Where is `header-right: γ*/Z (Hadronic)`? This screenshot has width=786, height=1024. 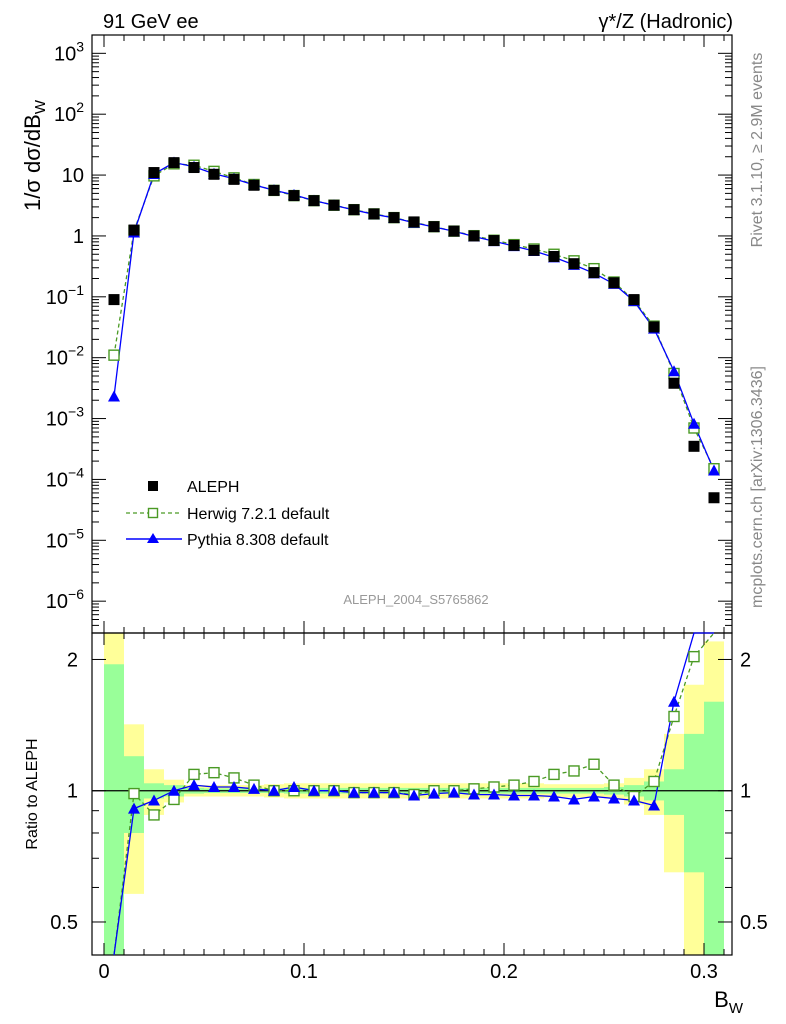
header-right: γ*/Z (Hadronic) is located at coordinates (666, 22).